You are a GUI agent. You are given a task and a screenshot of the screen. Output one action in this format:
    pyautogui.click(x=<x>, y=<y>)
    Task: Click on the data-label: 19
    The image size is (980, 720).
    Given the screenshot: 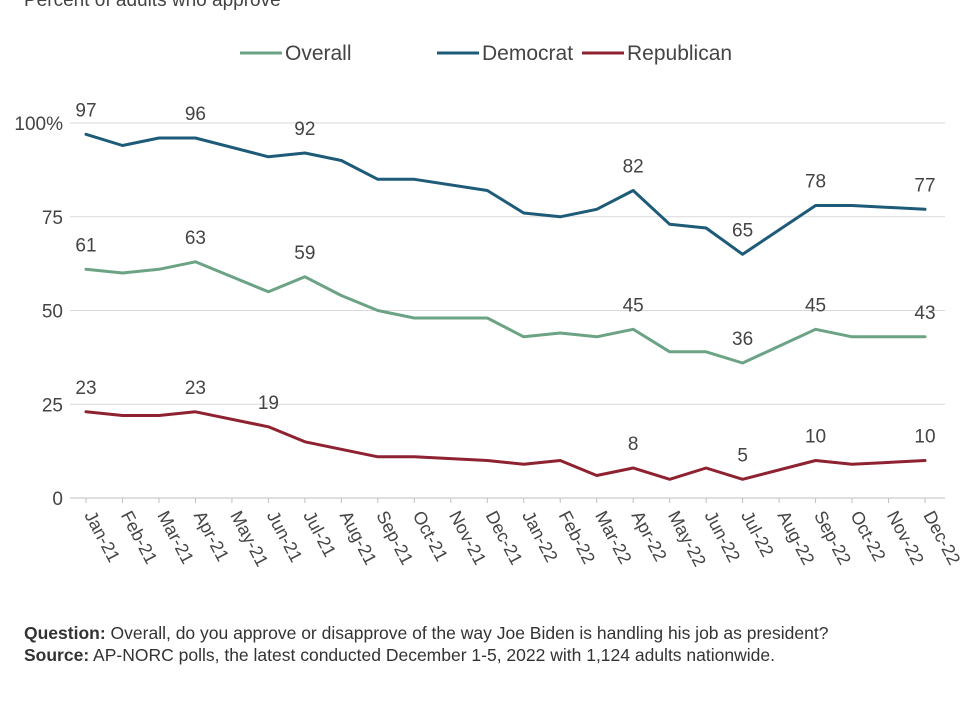 What is the action you would take?
    pyautogui.click(x=268, y=403)
    